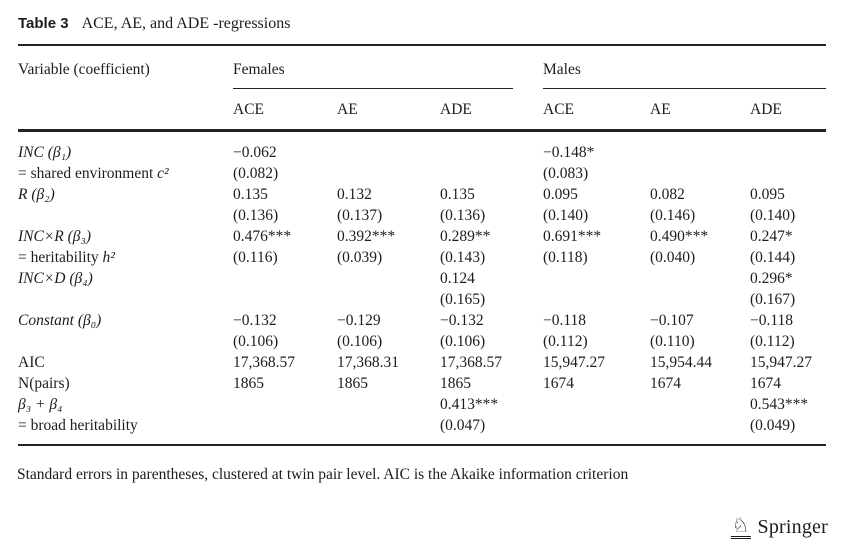 This screenshot has height=556, width=845. Describe the element at coordinates (788, 110) in the screenshot. I see `column-header-males-ade: ADE` at that location.